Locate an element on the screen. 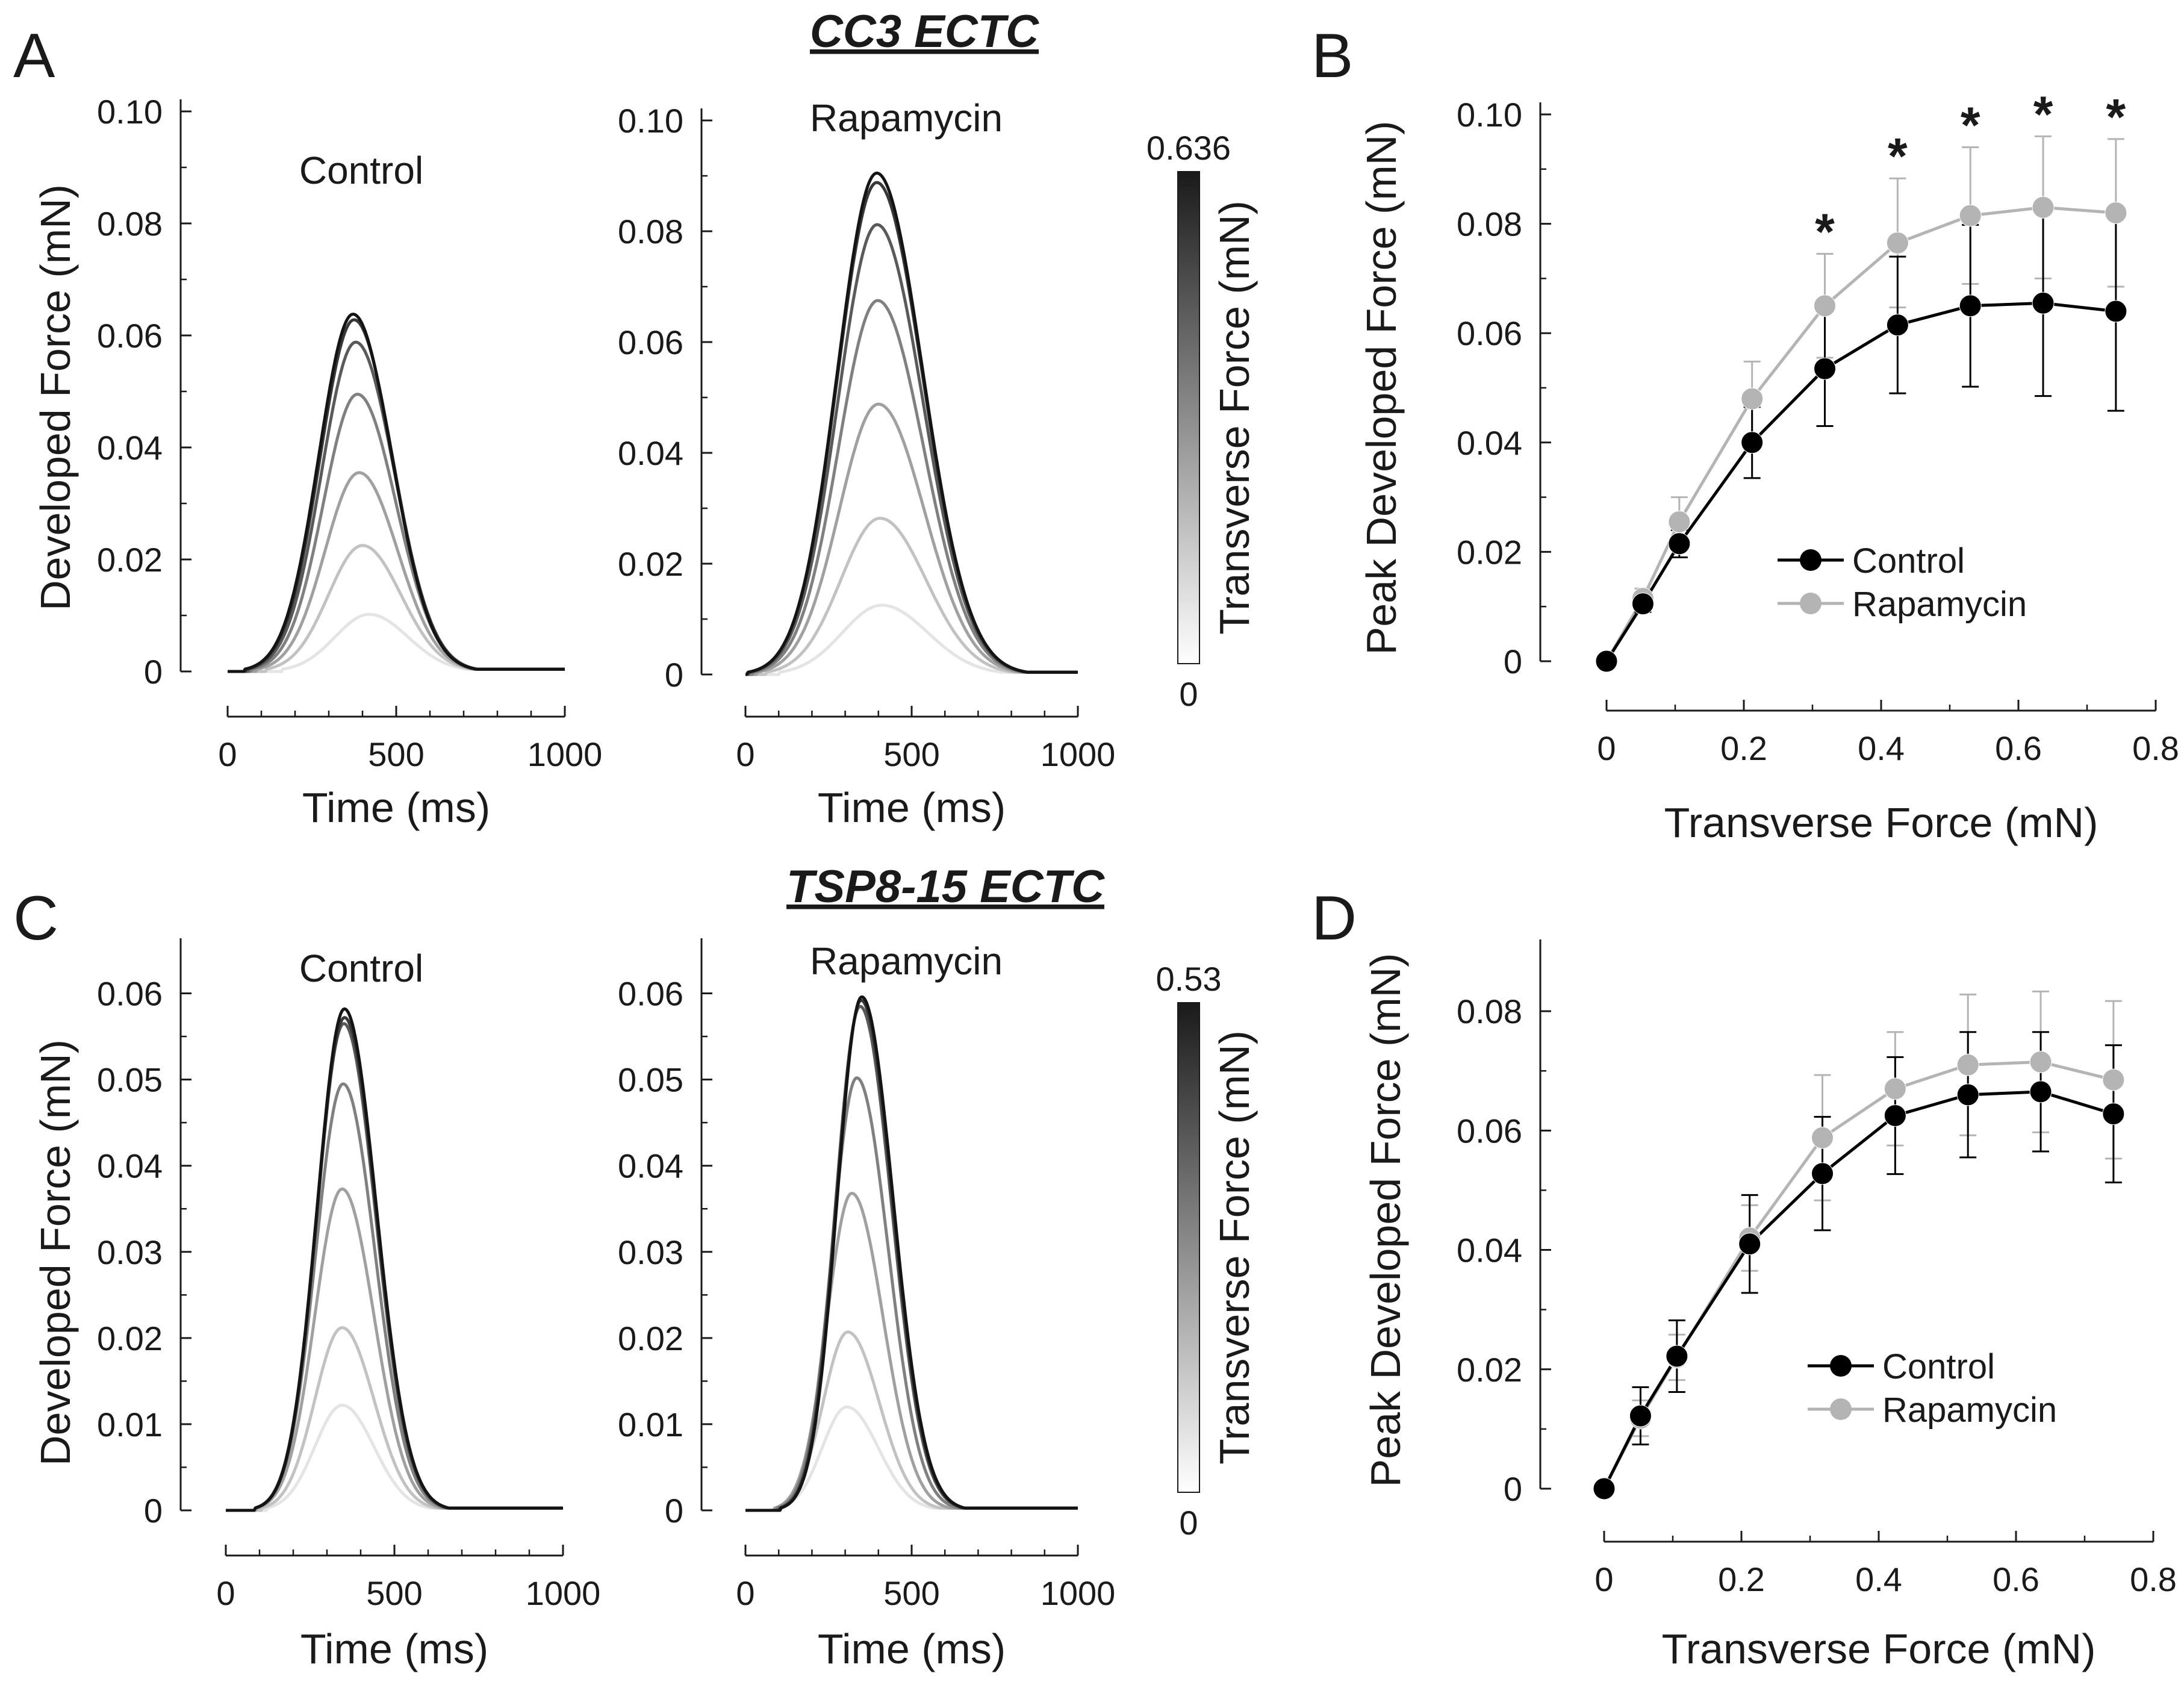 This screenshot has height=1685, width=2184. y-tick-label: 0.05 is located at coordinates (130, 1080).